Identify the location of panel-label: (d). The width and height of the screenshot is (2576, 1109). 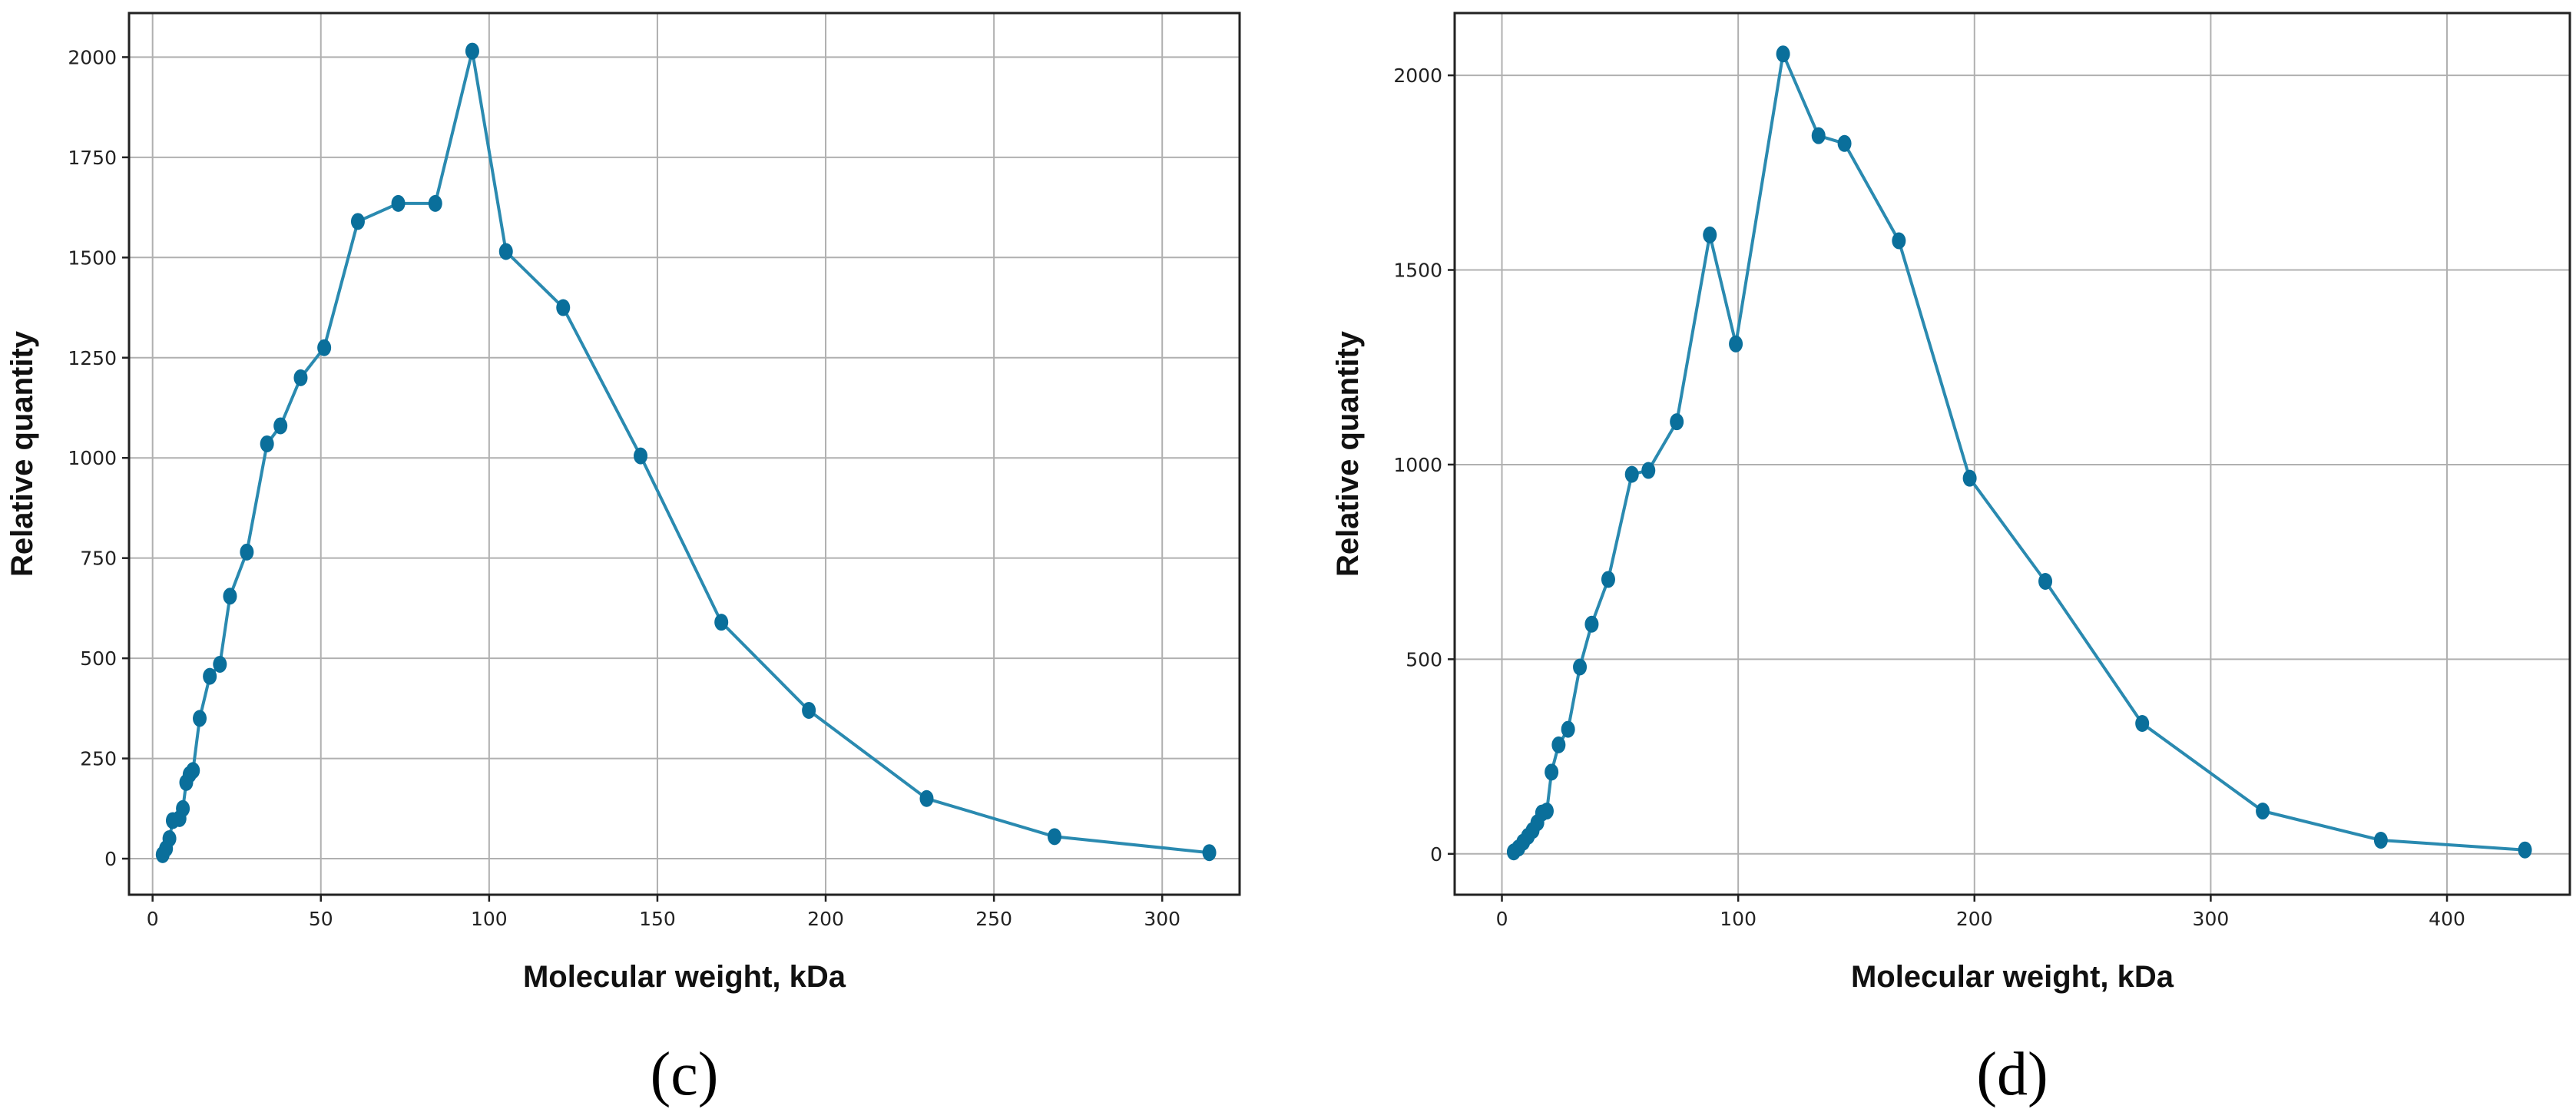
(2012, 1075).